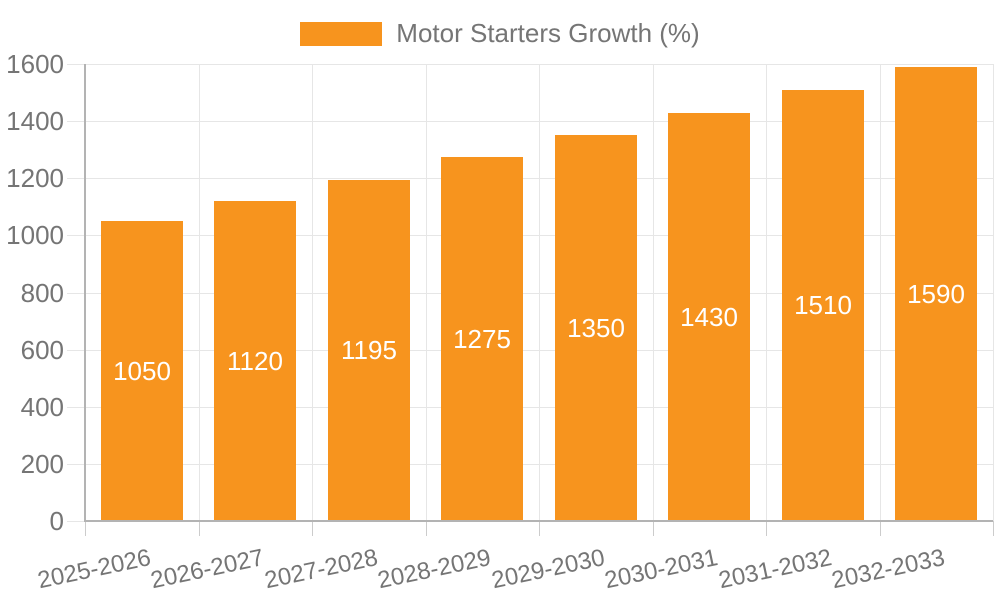 The height and width of the screenshot is (600, 1000). What do you see at coordinates (548, 33) in the screenshot?
I see `legend-label: Motor Starters Growth (%)` at bounding box center [548, 33].